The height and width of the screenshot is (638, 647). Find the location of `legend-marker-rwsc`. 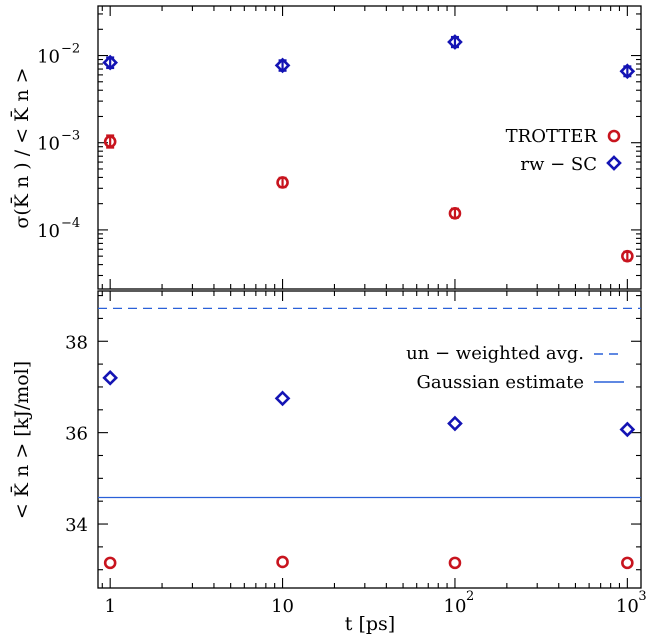

legend-marker-rwsc is located at coordinates (614, 163).